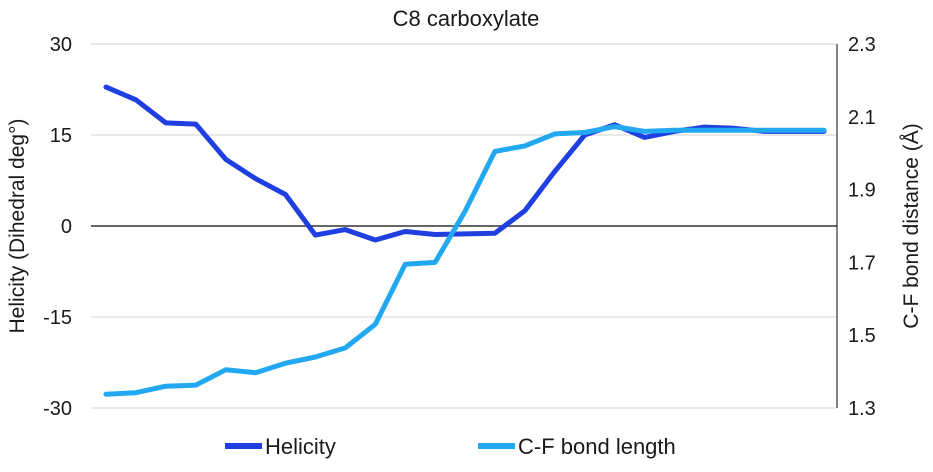 The width and height of the screenshot is (933, 472). I want to click on right-y-axis-label: C-F bond distance (Å), so click(911, 225).